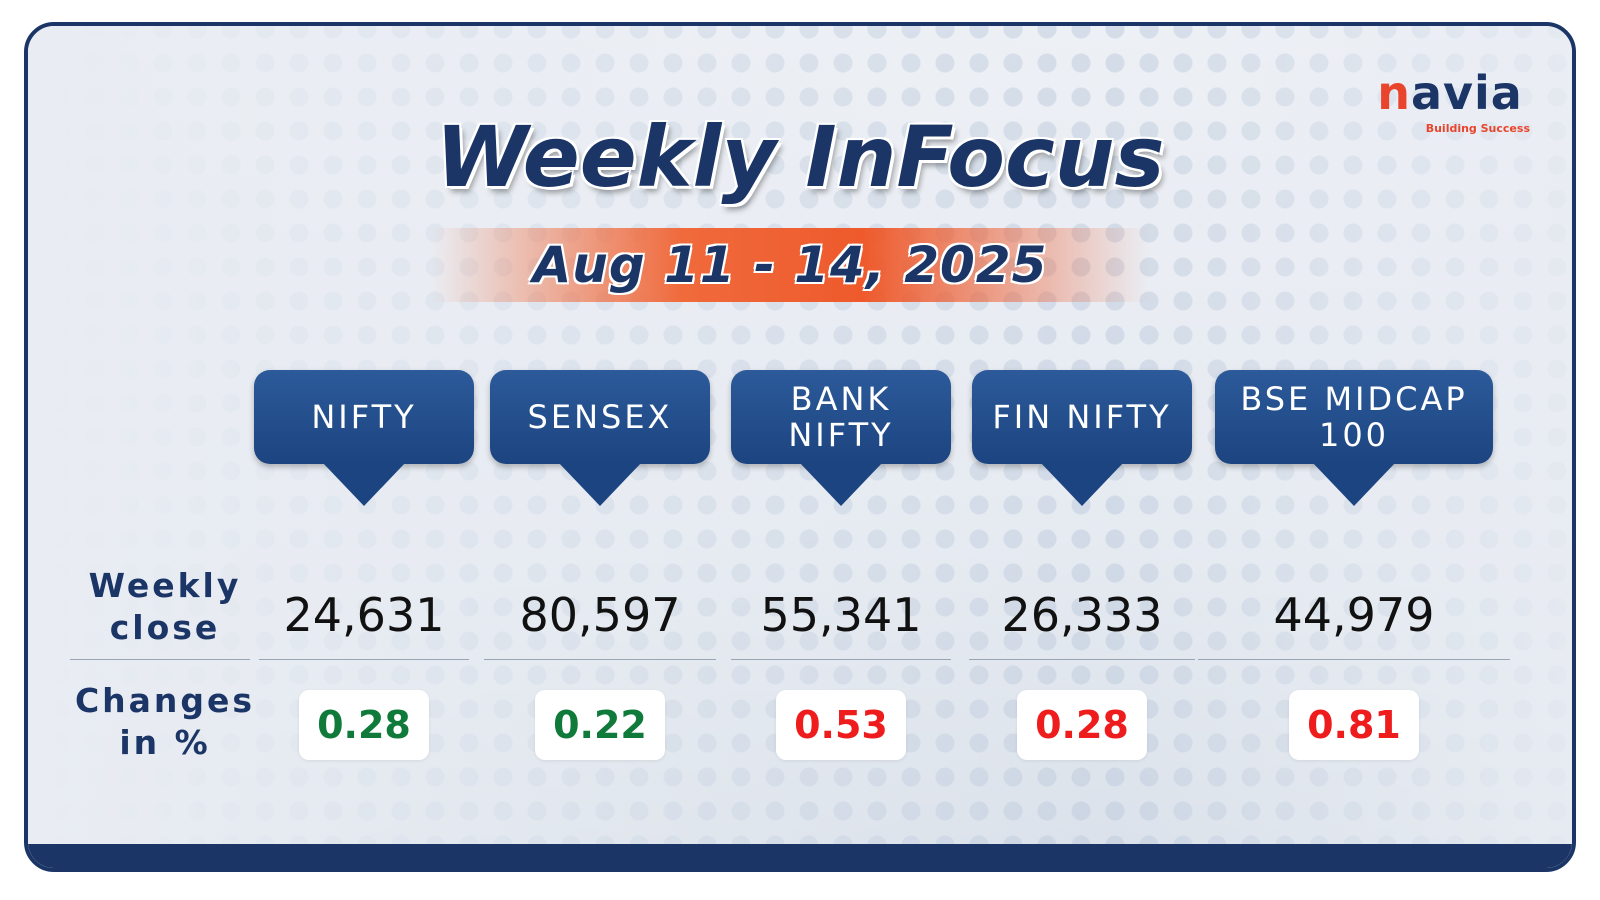 This screenshot has height=900, width=1600. What do you see at coordinates (600, 725) in the screenshot?
I see `change-value: 0.22` at bounding box center [600, 725].